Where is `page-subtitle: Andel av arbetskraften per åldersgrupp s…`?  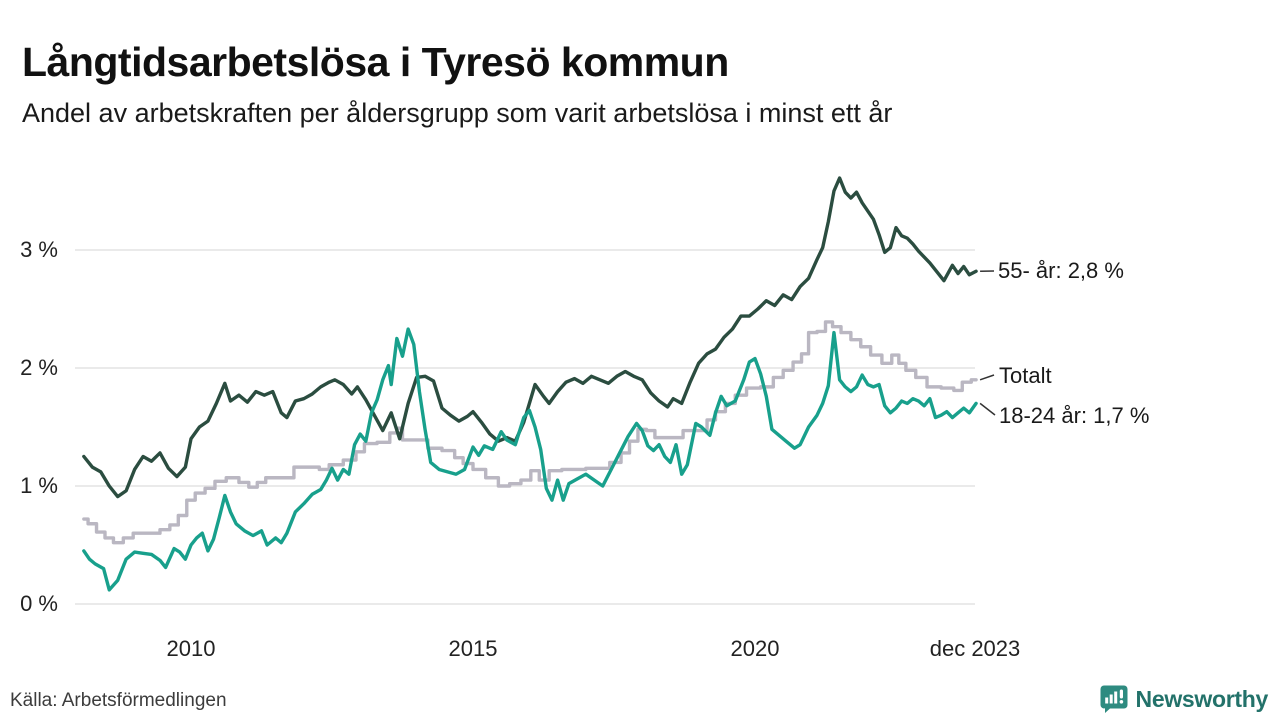 page-subtitle: Andel av arbetskraften per åldersgrupp s… is located at coordinates (457, 113).